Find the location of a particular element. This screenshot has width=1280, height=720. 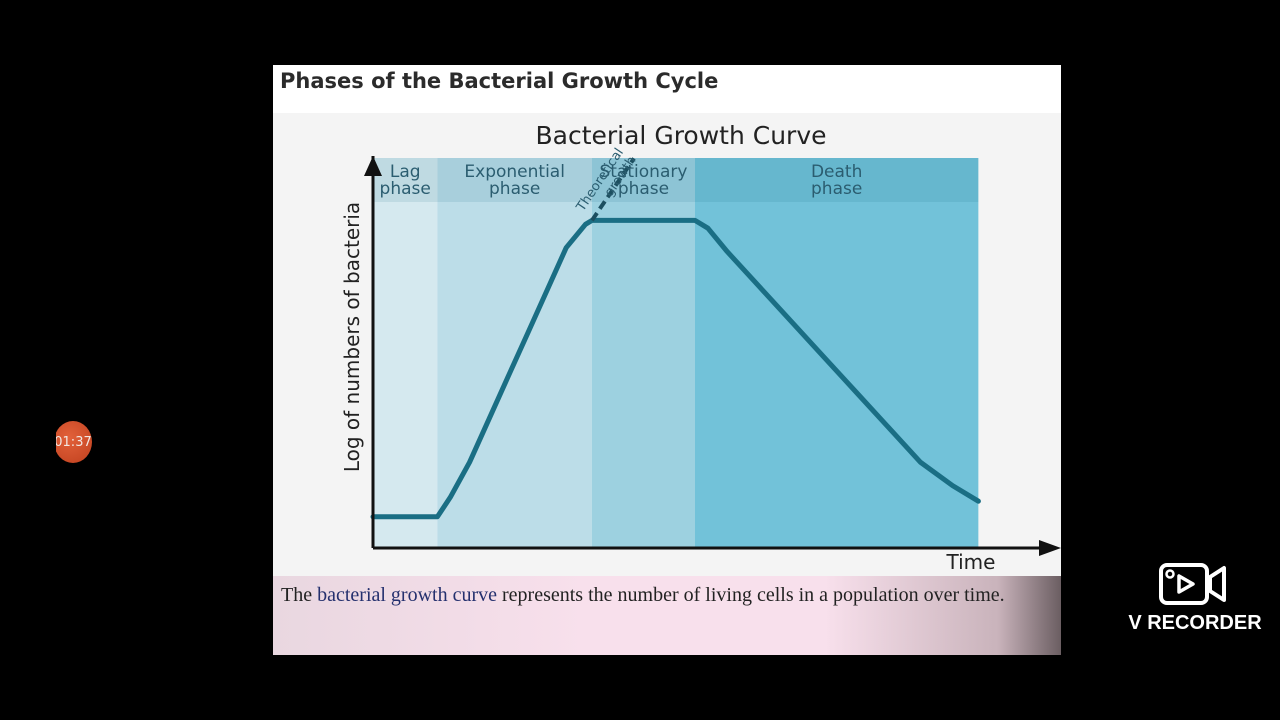

recording-timer: 01:37 is located at coordinates (73, 442).